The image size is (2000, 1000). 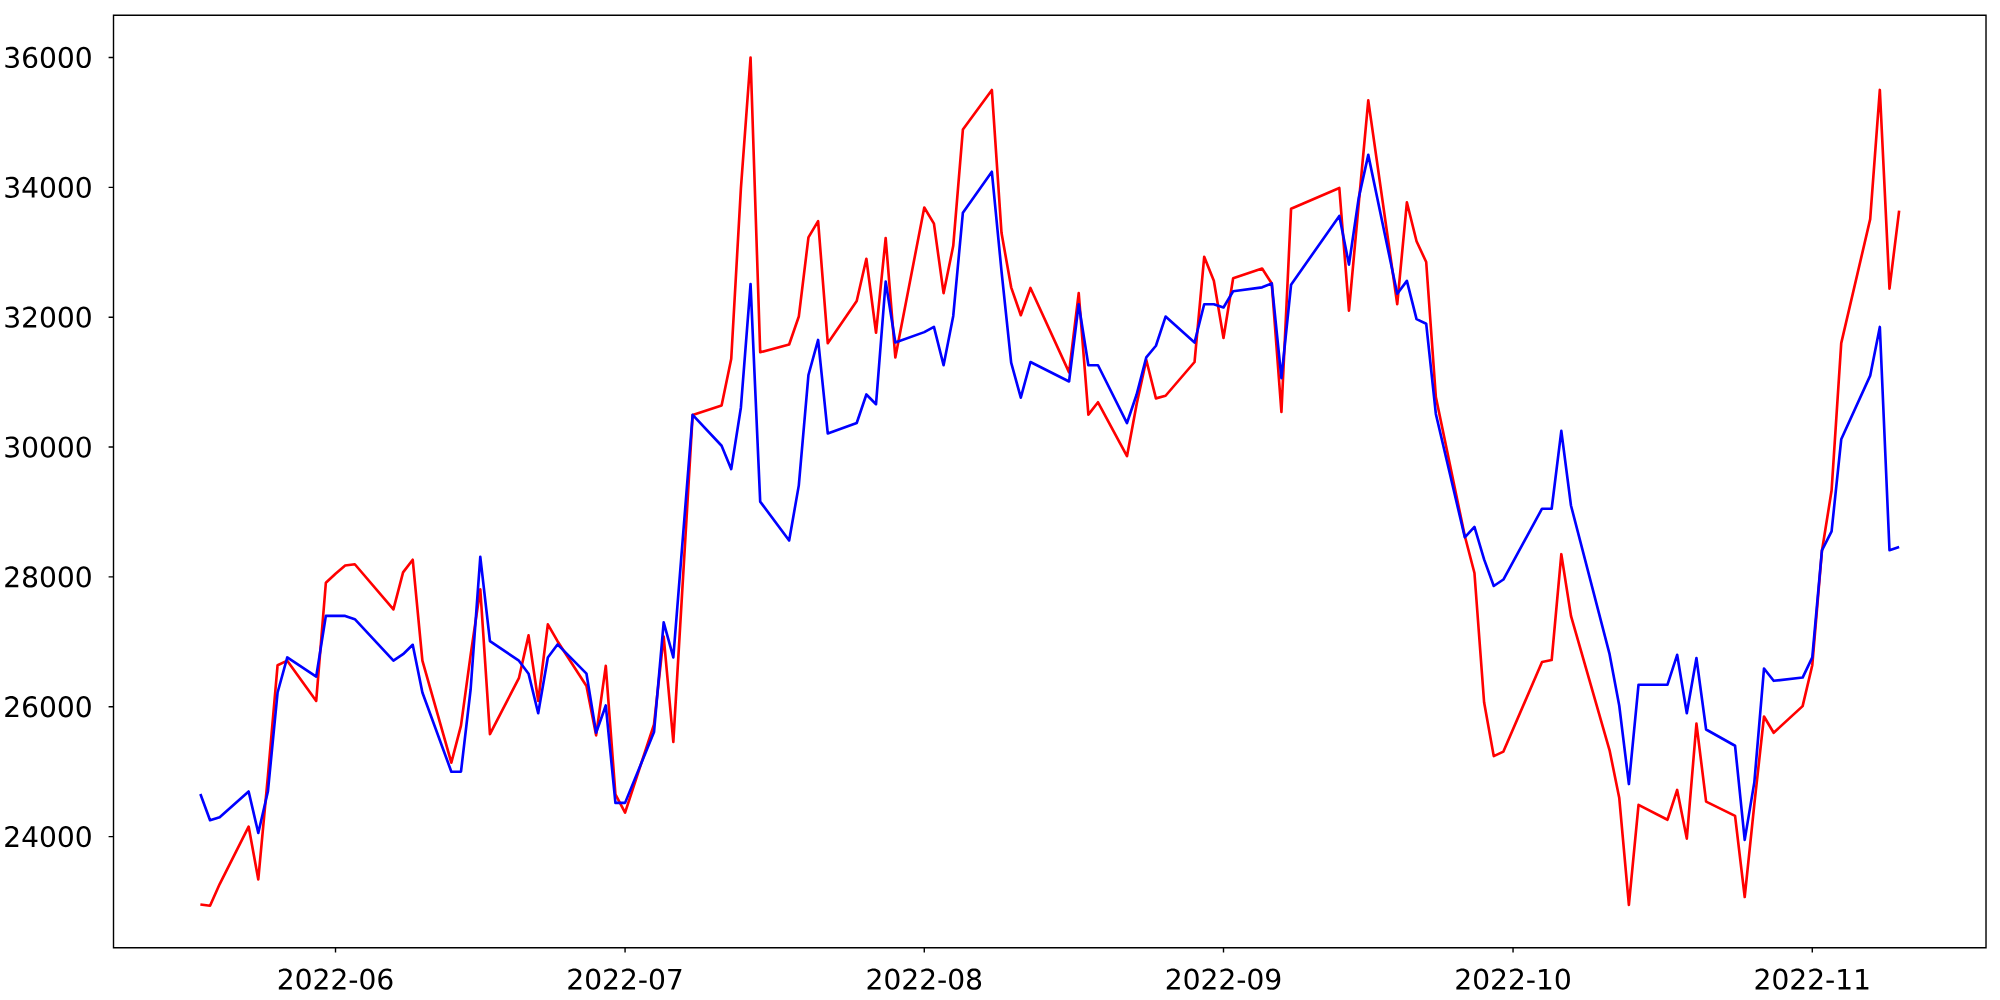 What do you see at coordinates (1812, 979) in the screenshot?
I see `x-tick-label: 2022-11` at bounding box center [1812, 979].